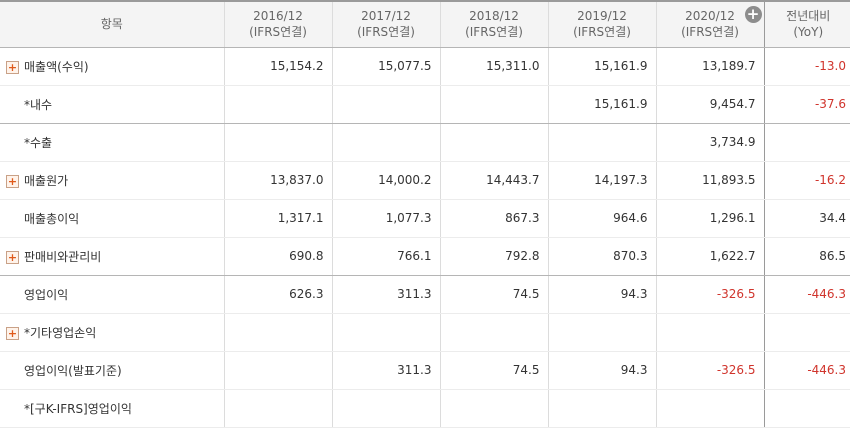 The width and height of the screenshot is (850, 428). What do you see at coordinates (806, 370) in the screenshot?
I see `yoy-cell: -446.3` at bounding box center [806, 370].